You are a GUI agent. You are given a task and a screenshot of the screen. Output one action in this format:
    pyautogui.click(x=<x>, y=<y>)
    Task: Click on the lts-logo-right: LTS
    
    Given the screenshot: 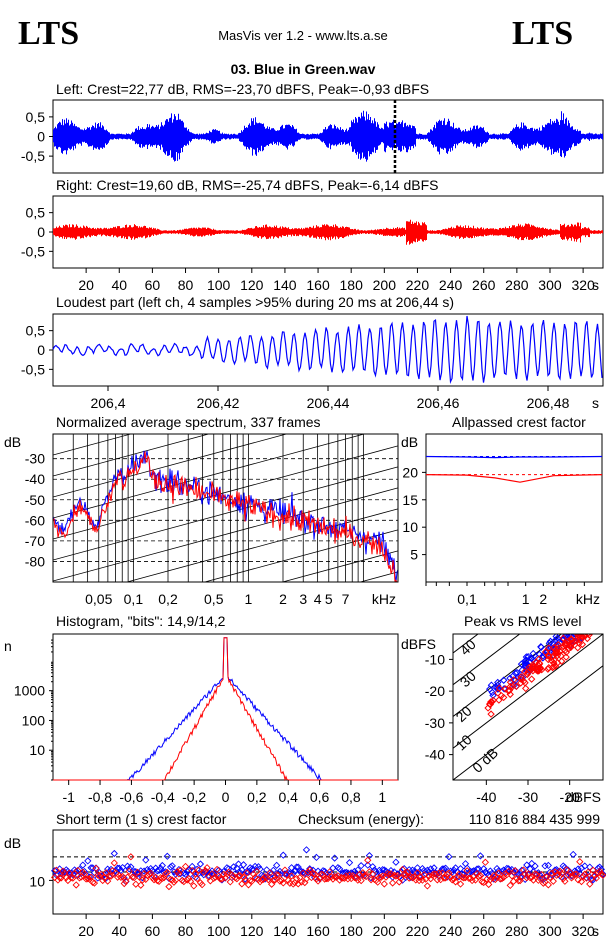 What is the action you would take?
    pyautogui.click(x=542, y=33)
    